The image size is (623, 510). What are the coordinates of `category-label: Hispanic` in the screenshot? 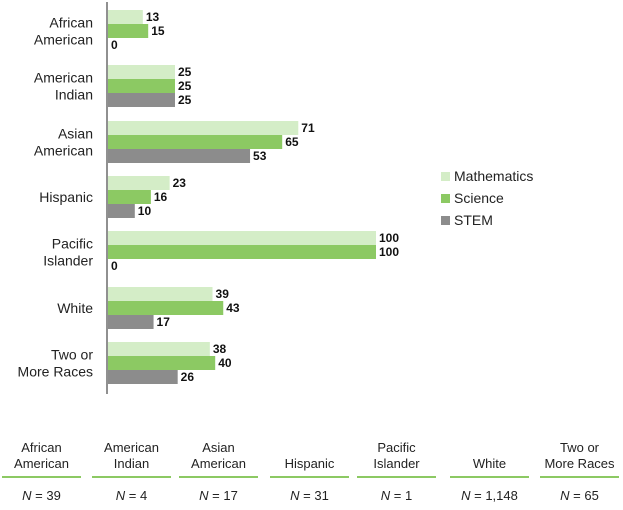 It's located at (66, 197).